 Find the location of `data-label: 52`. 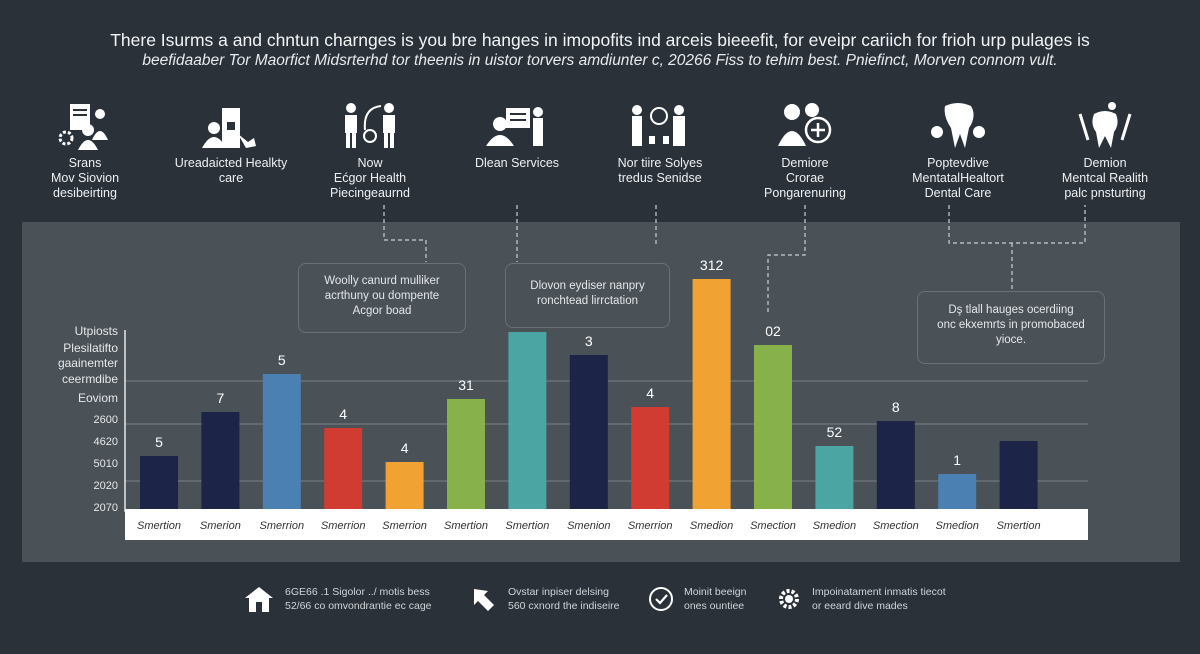

data-label: 52 is located at coordinates (835, 432).